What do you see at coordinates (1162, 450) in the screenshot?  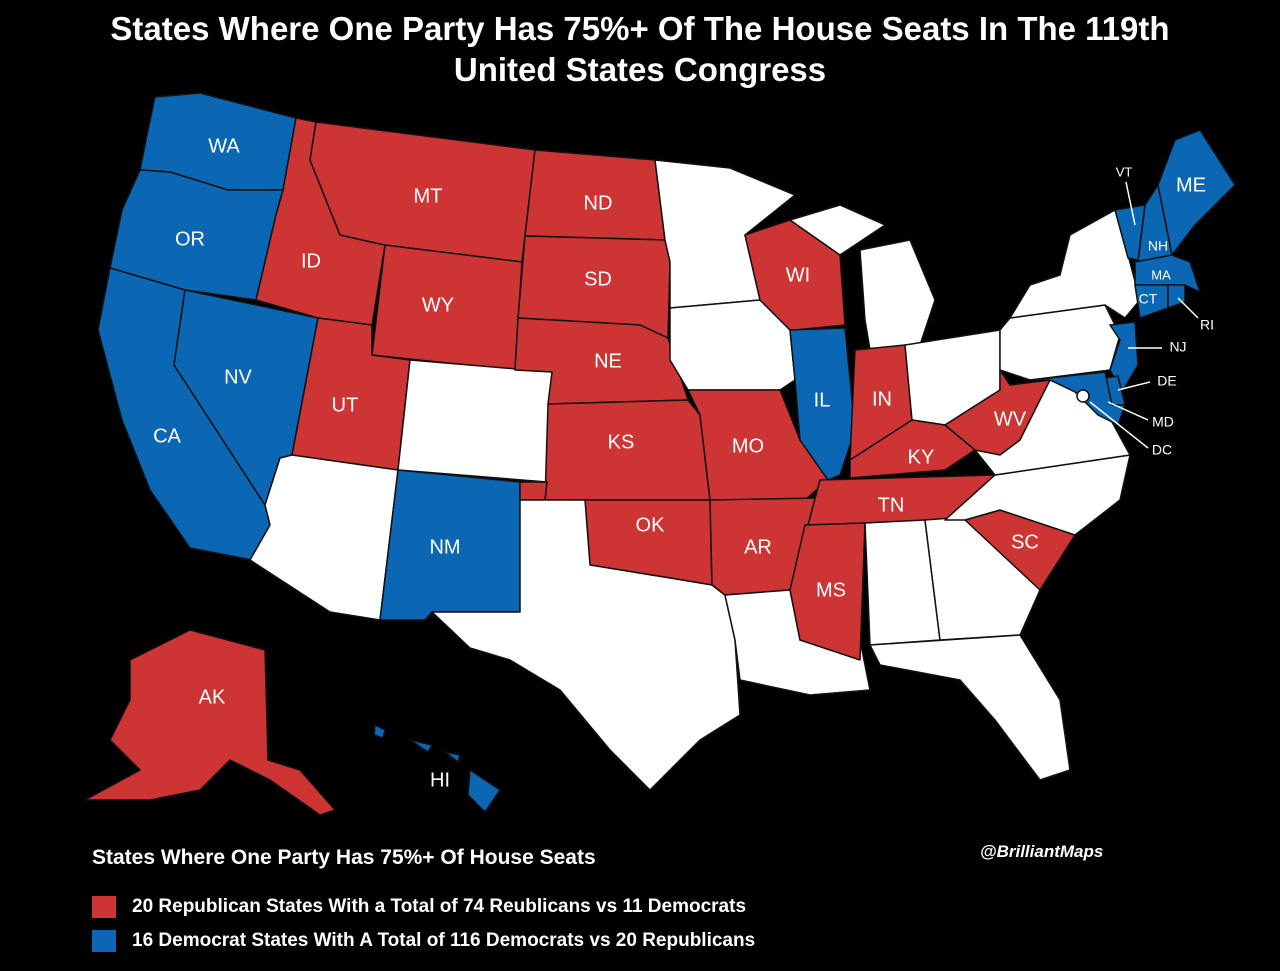 I see `label-dc: DC` at bounding box center [1162, 450].